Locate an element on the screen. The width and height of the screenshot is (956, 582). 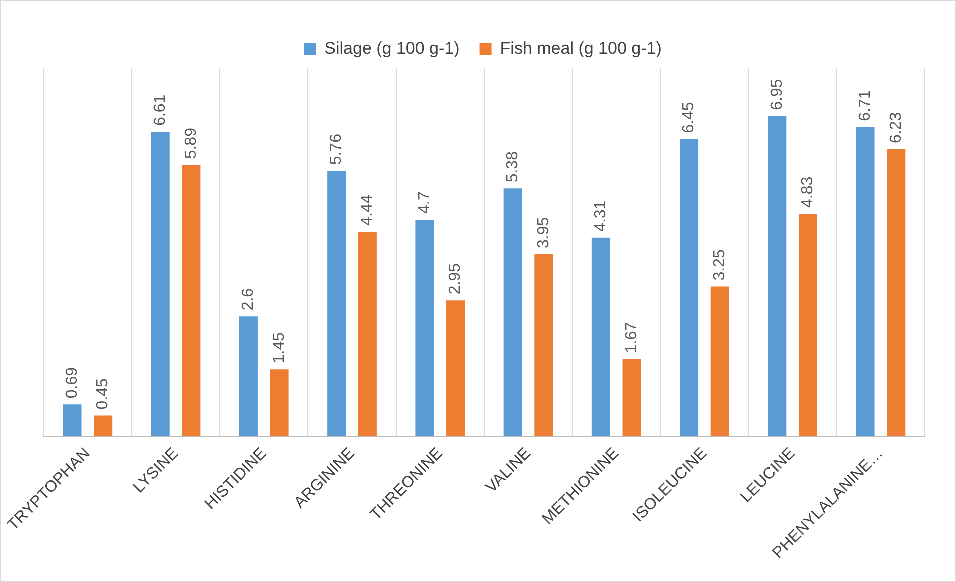
data-label: 1.45 is located at coordinates (279, 348).